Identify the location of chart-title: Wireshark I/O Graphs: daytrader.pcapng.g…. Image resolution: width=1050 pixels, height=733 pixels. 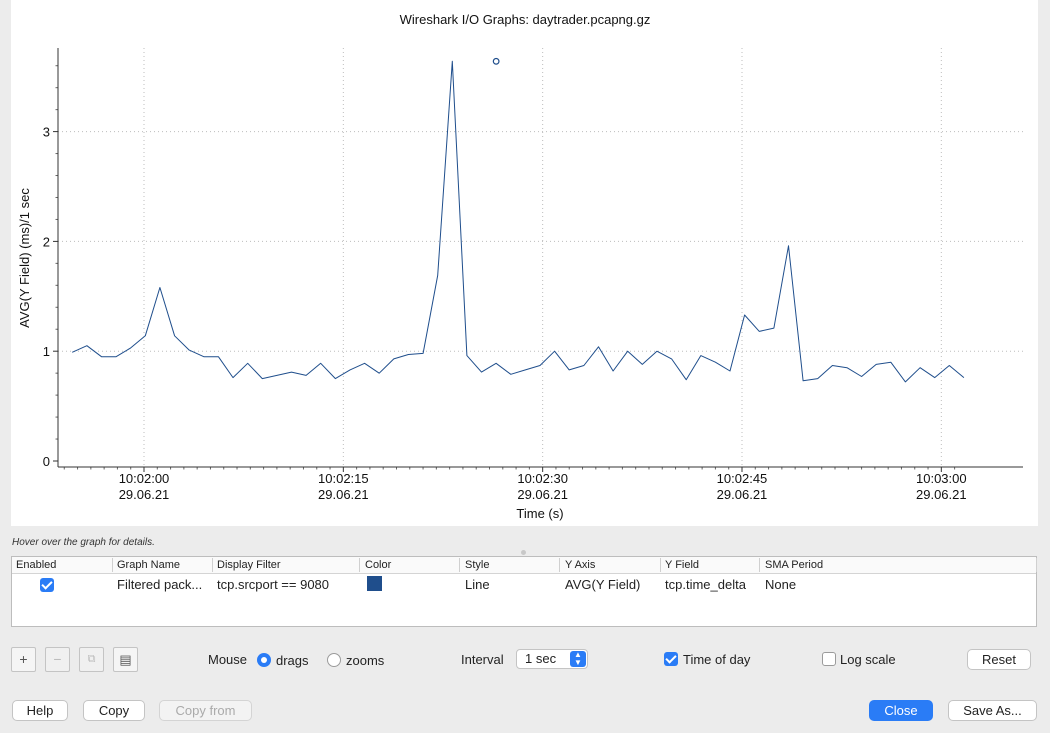
(525, 19).